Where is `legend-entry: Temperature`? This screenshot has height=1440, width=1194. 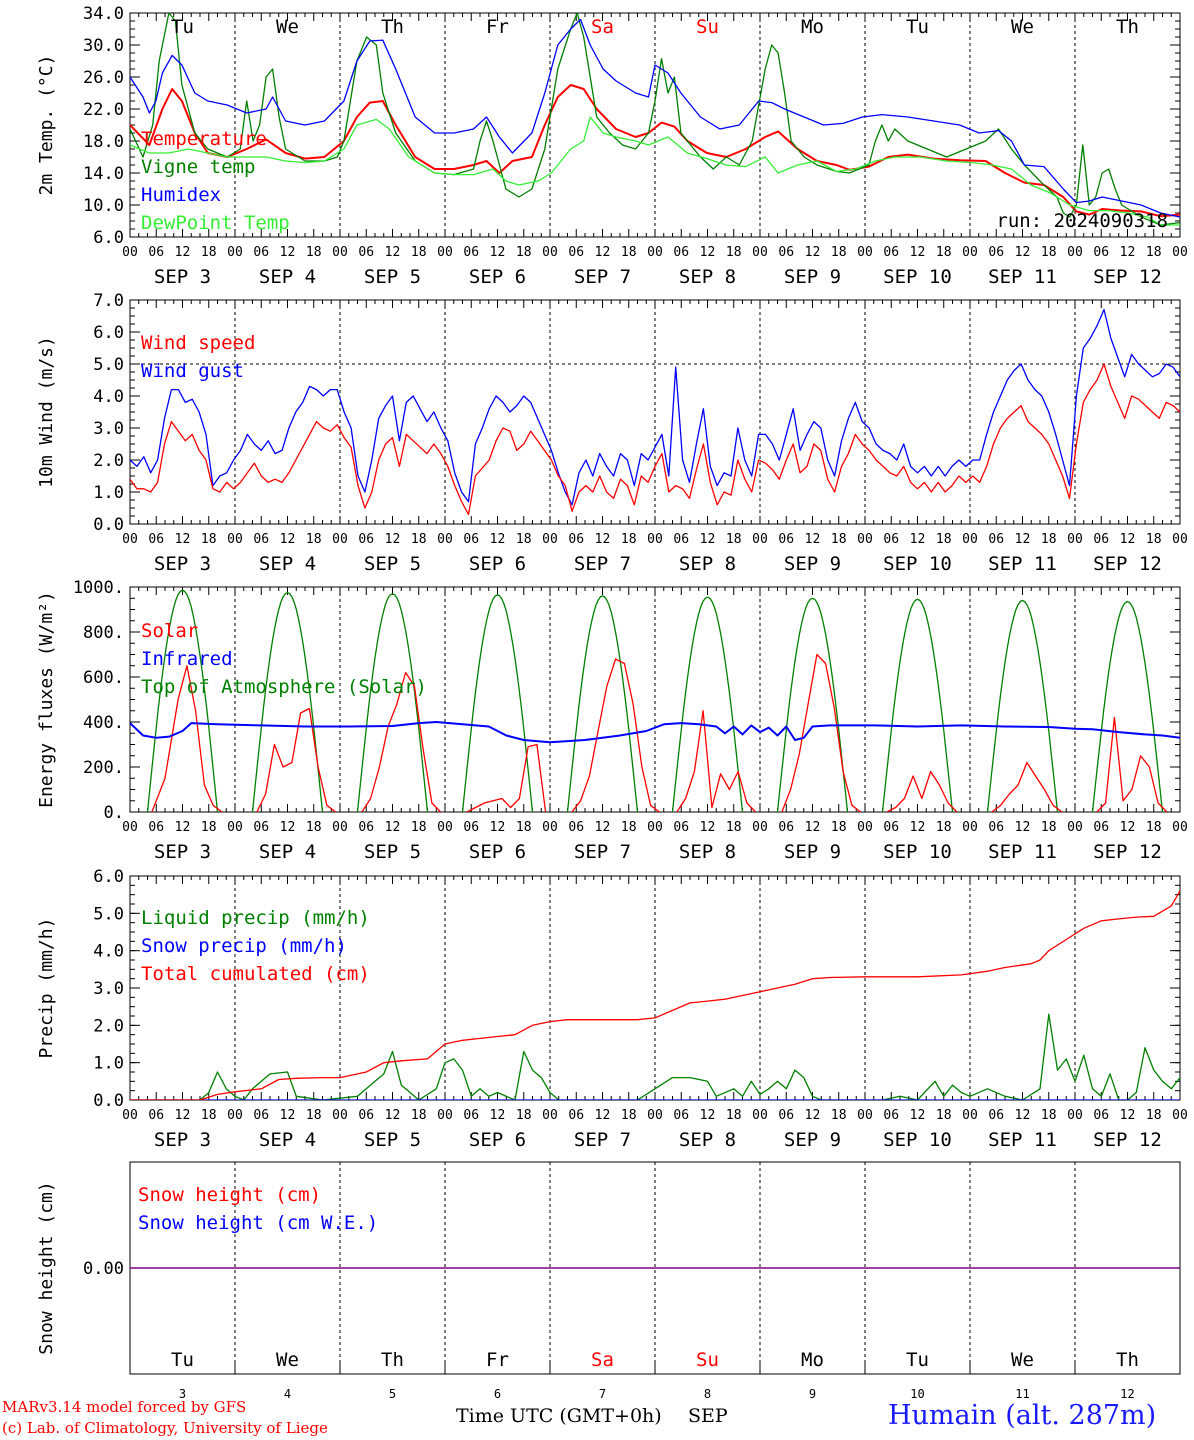
legend-entry: Temperature is located at coordinates (204, 139).